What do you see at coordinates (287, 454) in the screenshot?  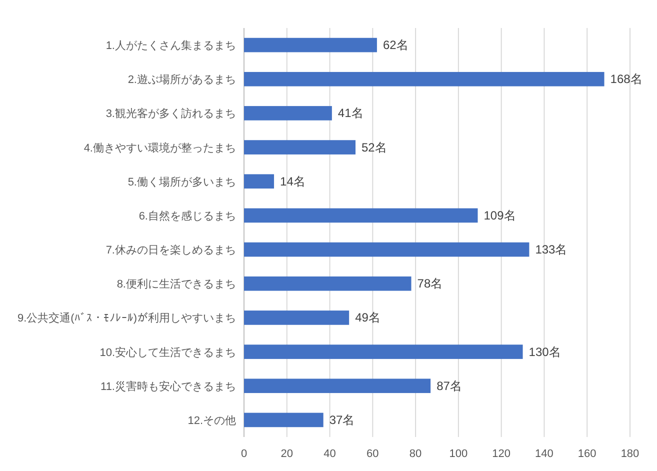 I see `x-tick-label: 20` at bounding box center [287, 454].